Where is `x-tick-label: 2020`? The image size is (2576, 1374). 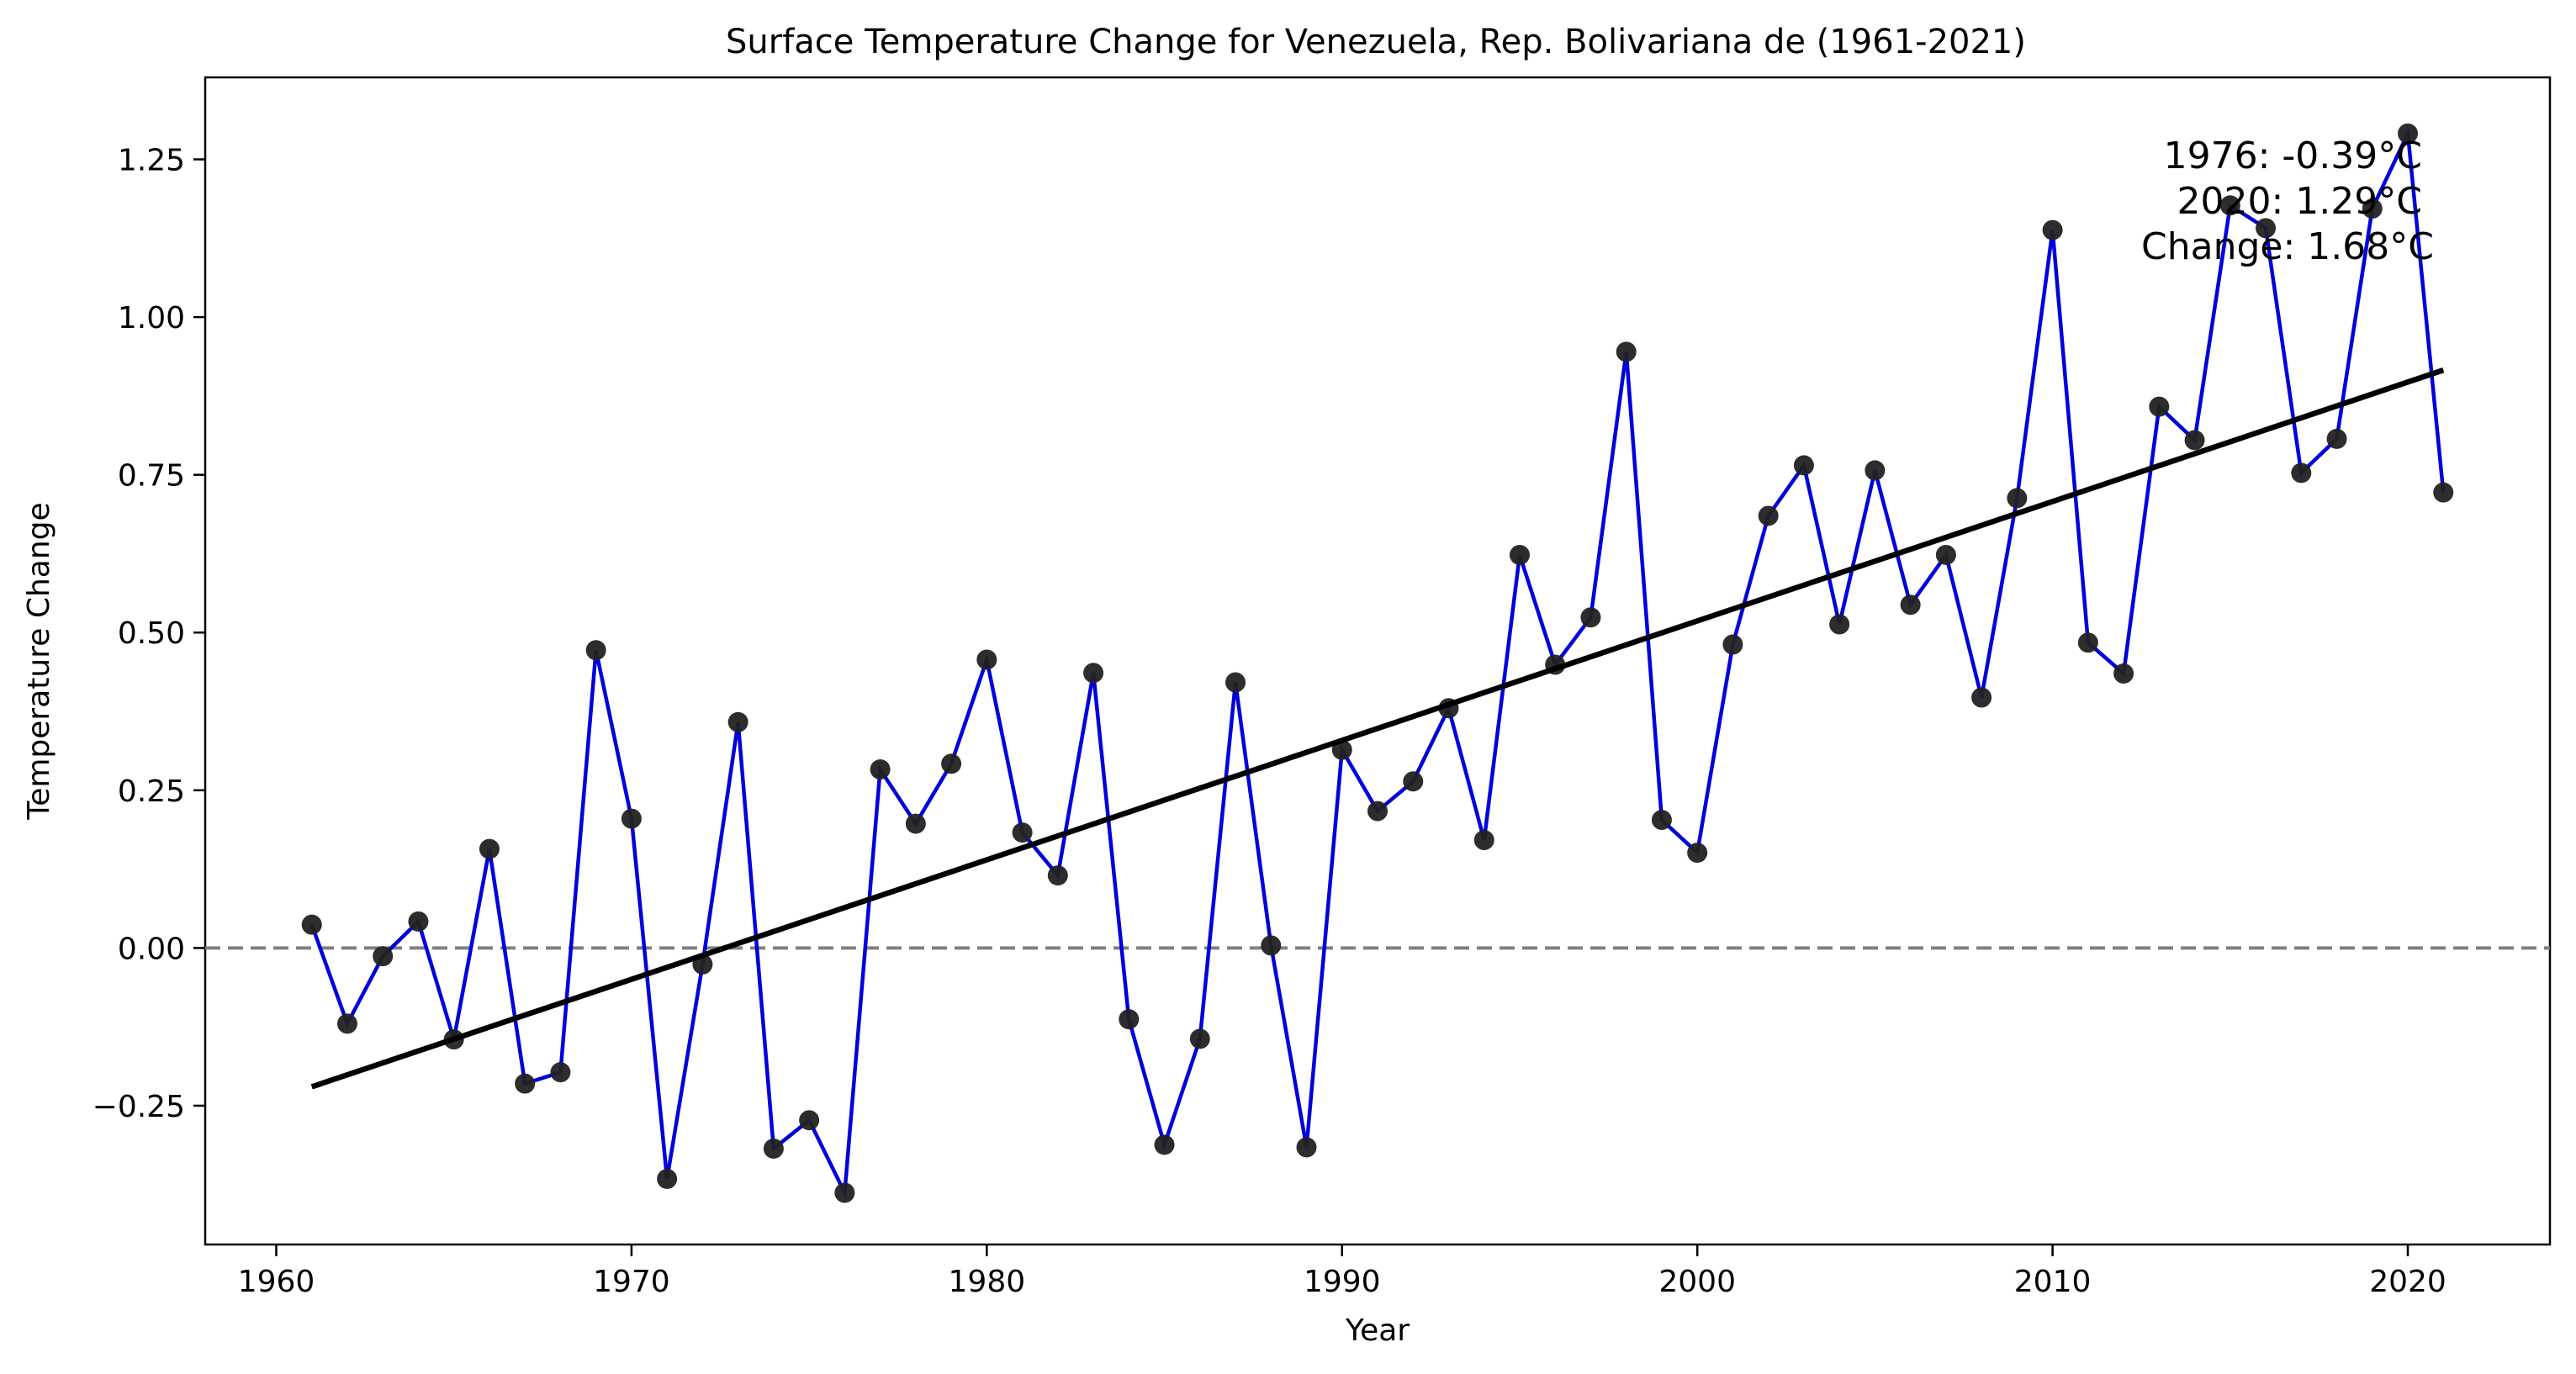 x-tick-label: 2020 is located at coordinates (2407, 1282).